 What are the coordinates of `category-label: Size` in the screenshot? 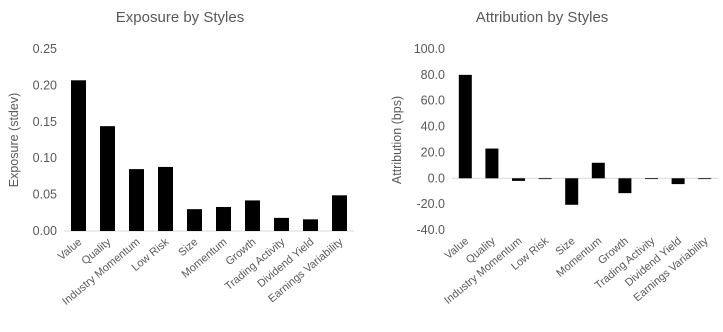 It's located at (188, 247).